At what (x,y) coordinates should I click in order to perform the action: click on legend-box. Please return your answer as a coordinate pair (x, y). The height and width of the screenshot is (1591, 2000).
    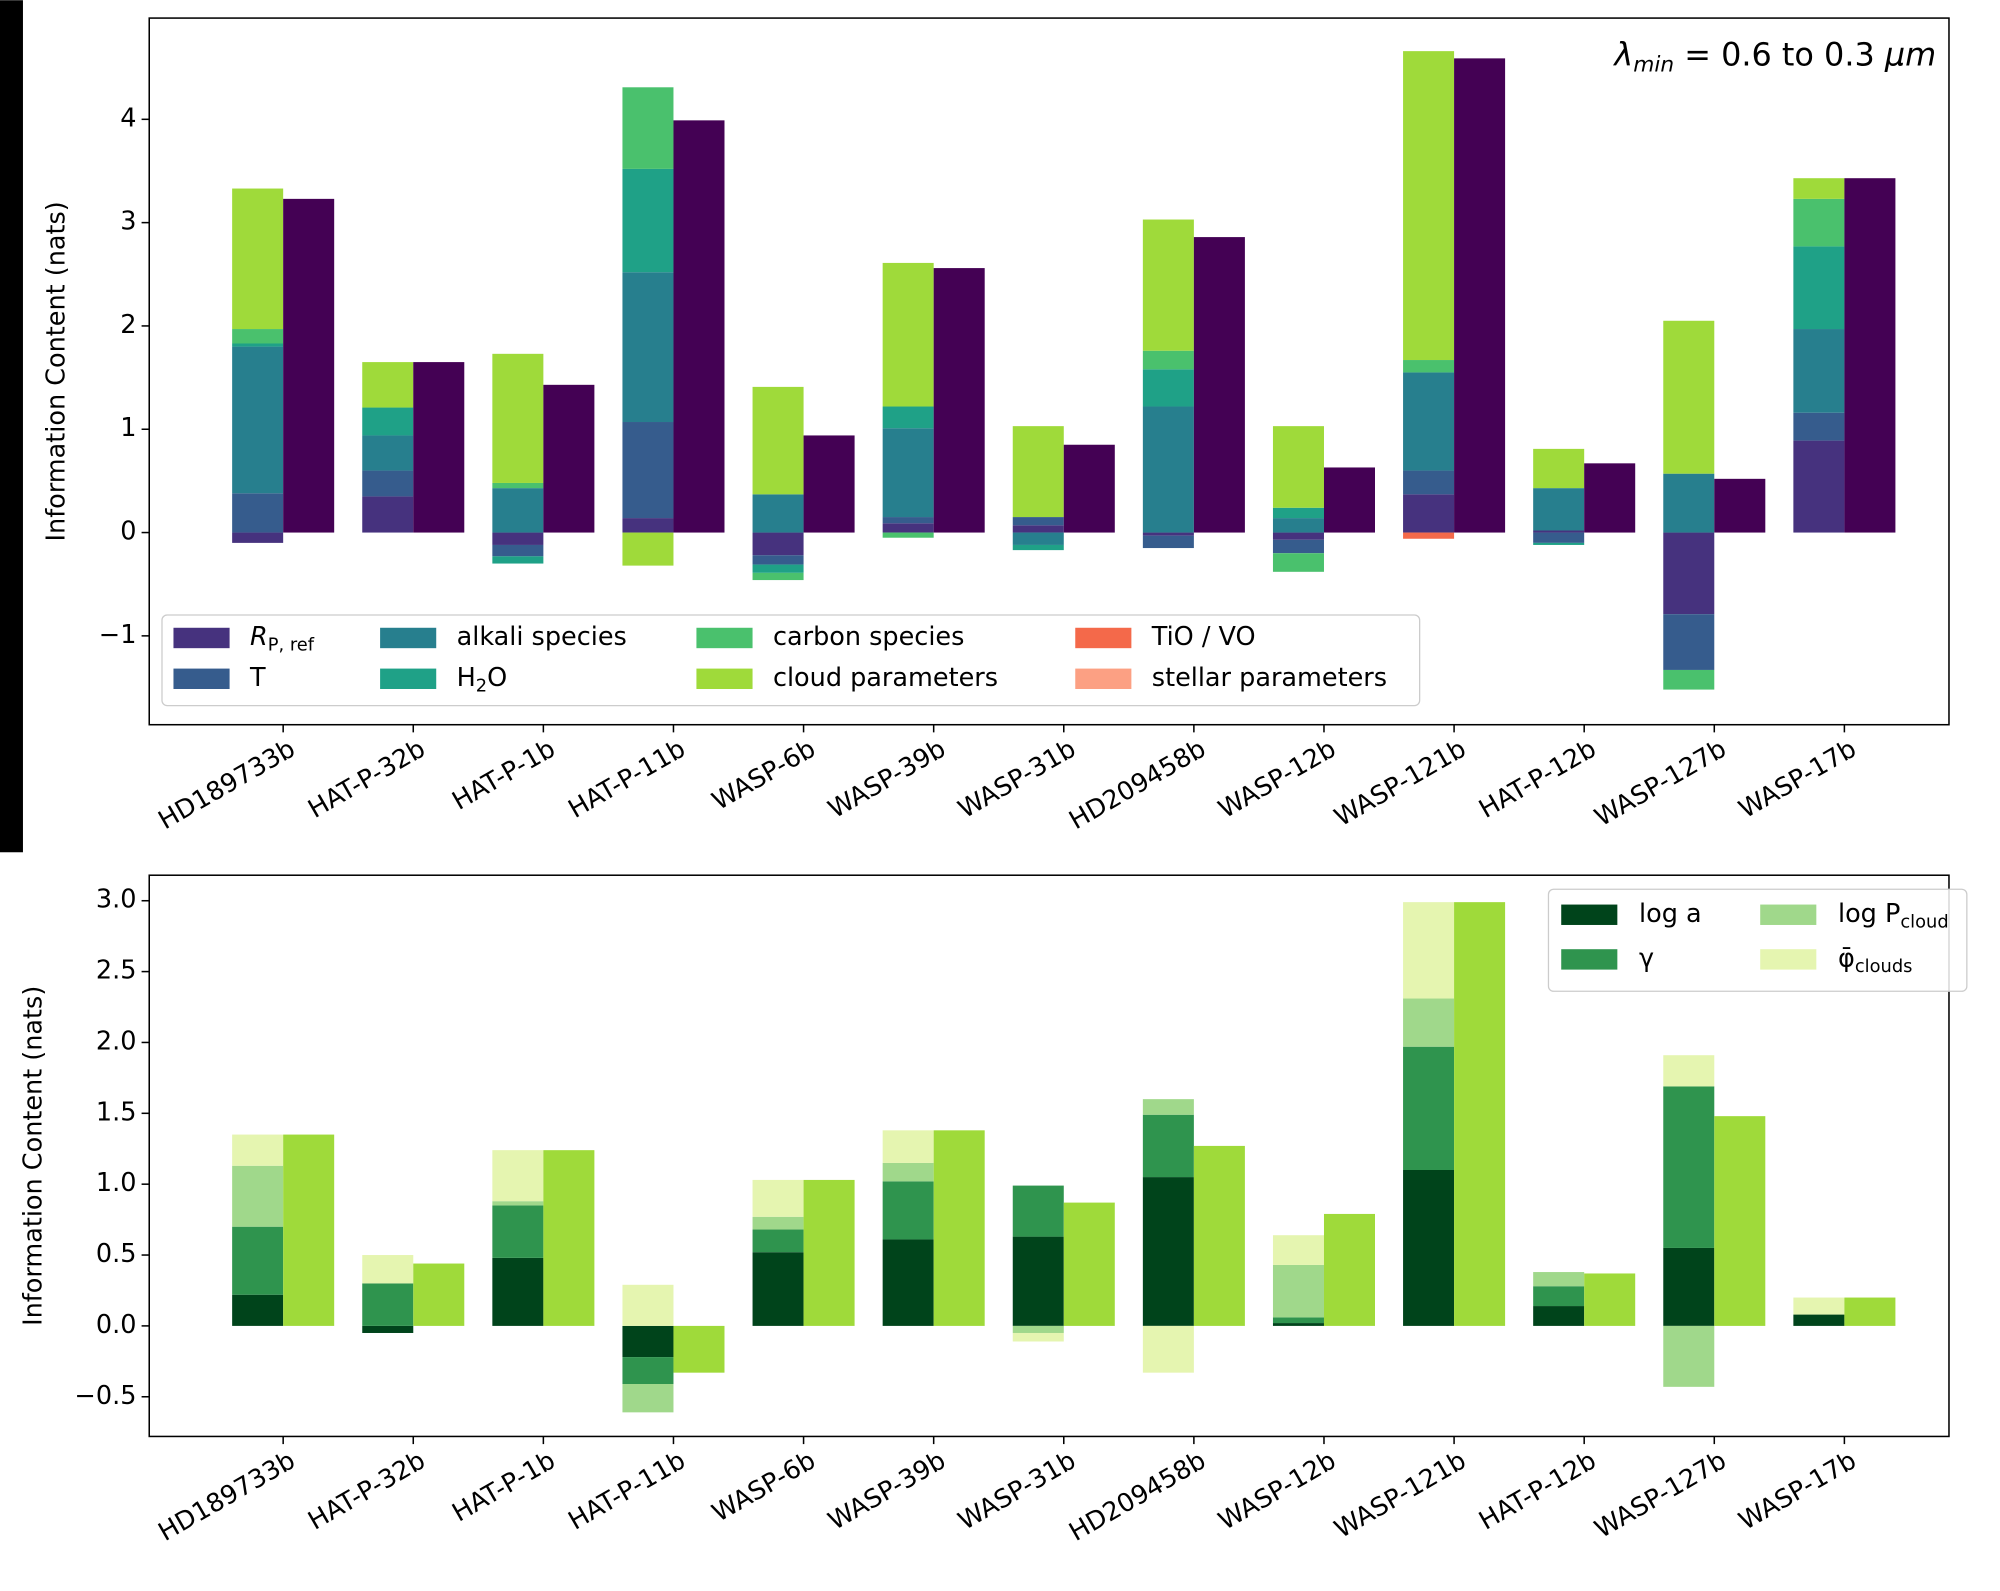
    Looking at the image, I should click on (1757, 940).